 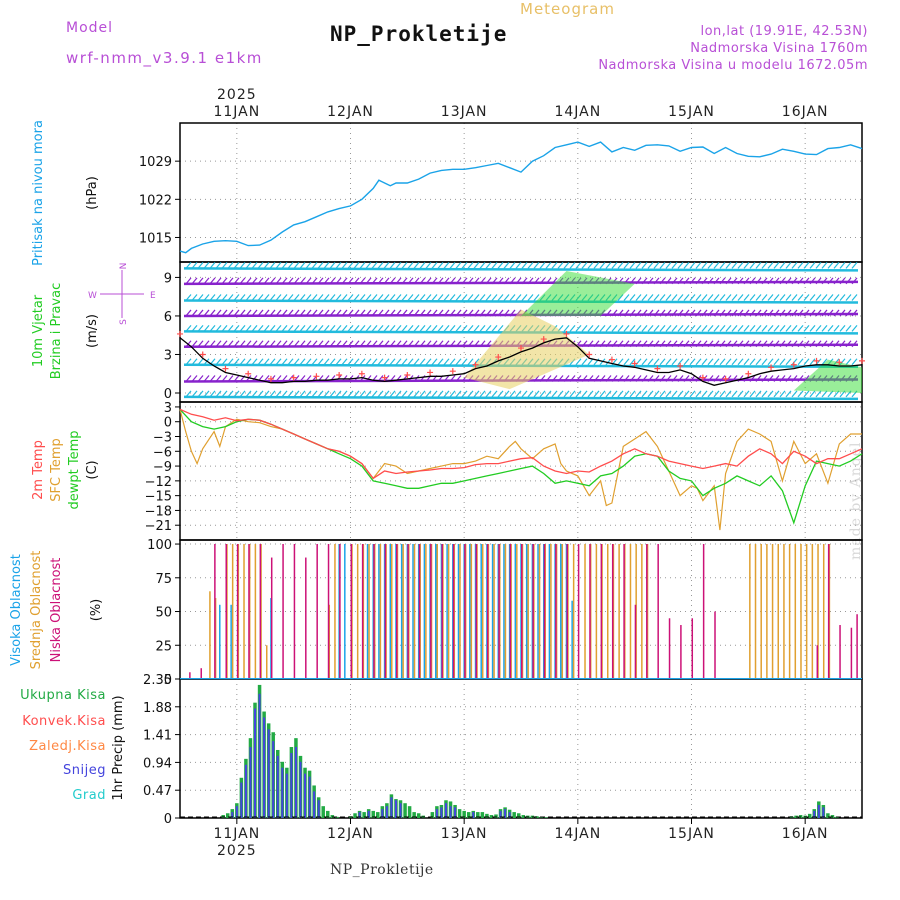 I want to click on x-tick-label-bottom: 11JAN, so click(x=236, y=834).